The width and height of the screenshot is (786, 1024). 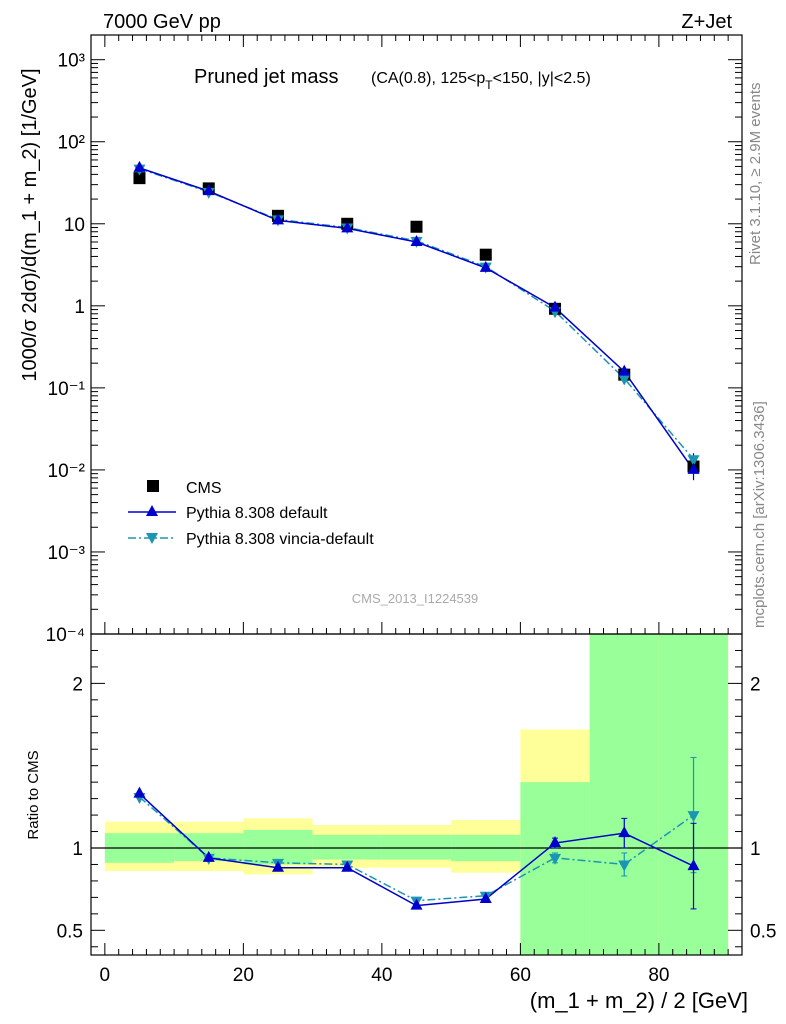 What do you see at coordinates (67, 553) in the screenshot?
I see `main-y-tick-label: 10⁻³` at bounding box center [67, 553].